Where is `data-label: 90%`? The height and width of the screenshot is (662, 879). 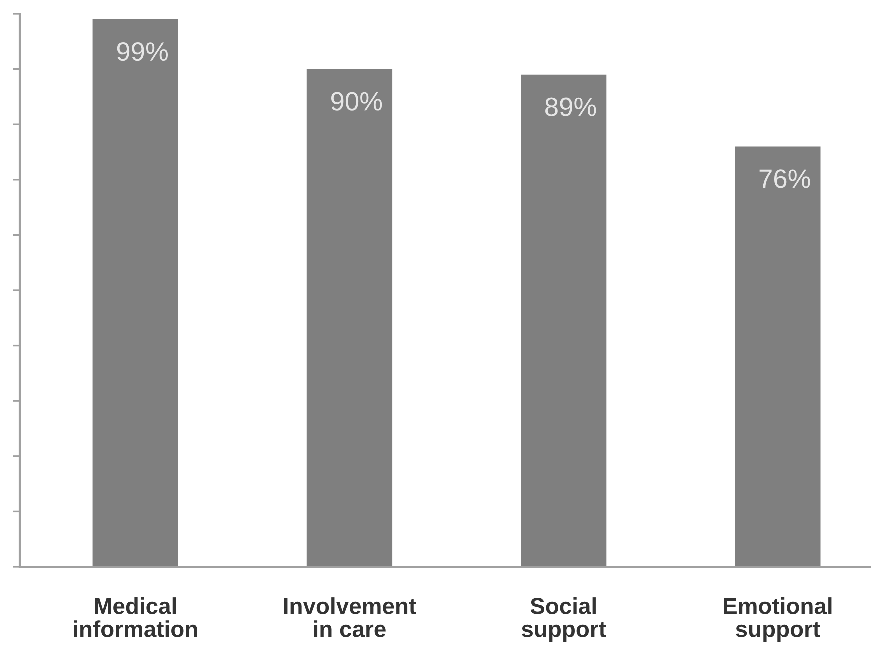
data-label: 90% is located at coordinates (356, 101).